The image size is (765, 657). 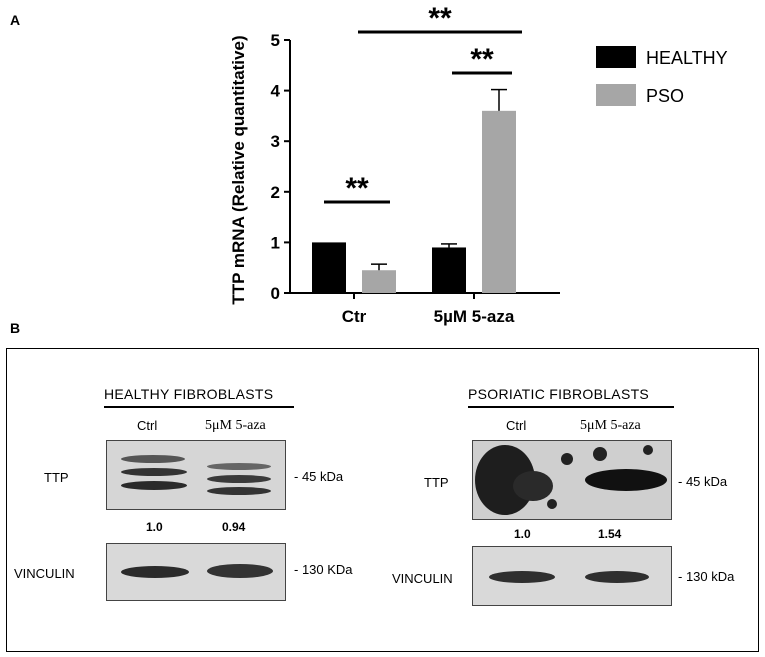 I want to click on psoriatic-ttp-label: TTP, so click(x=436, y=482).